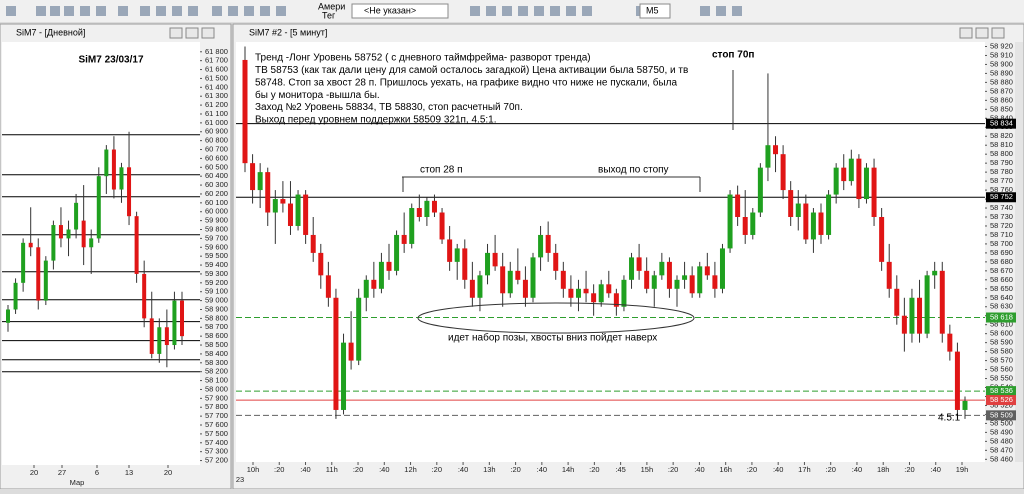  I want to click on level-label: 58 536, so click(1001, 390).